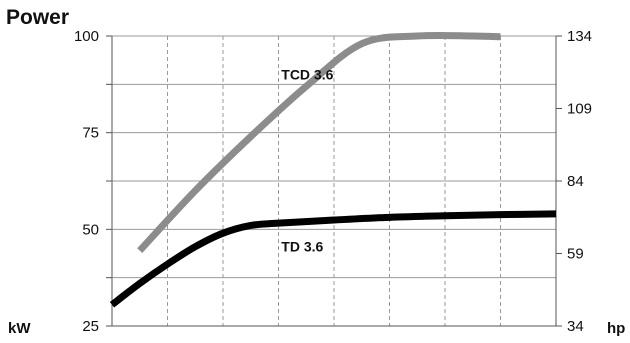  I want to click on left-tick-label: 75, so click(90, 133).